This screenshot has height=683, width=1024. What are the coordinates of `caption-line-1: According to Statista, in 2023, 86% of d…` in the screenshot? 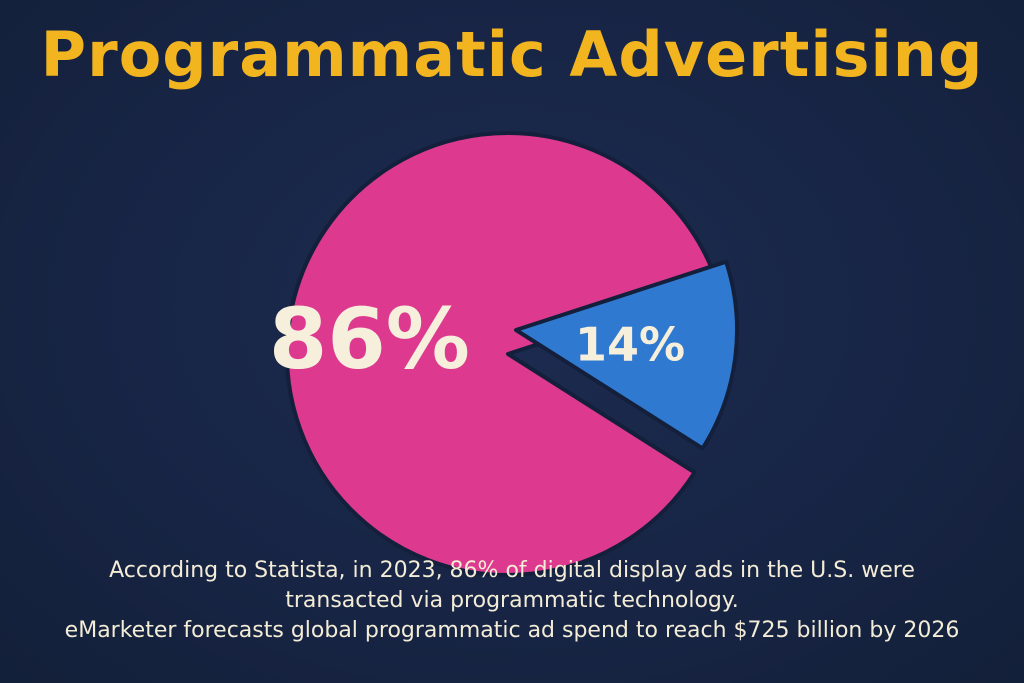 It's located at (512, 570).